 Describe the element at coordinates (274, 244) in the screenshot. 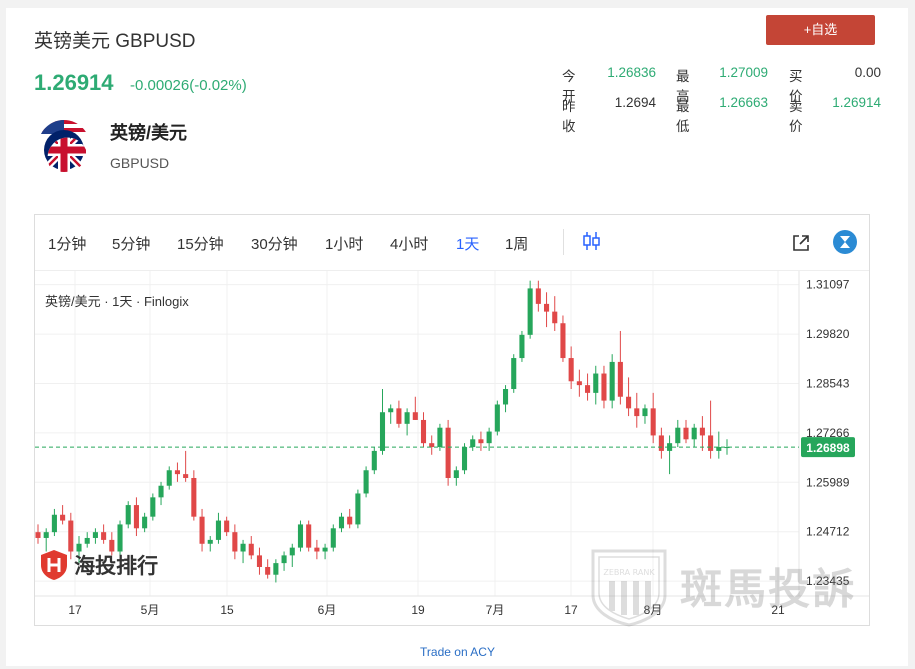

I see `timeframe-30min: 30分钟` at that location.